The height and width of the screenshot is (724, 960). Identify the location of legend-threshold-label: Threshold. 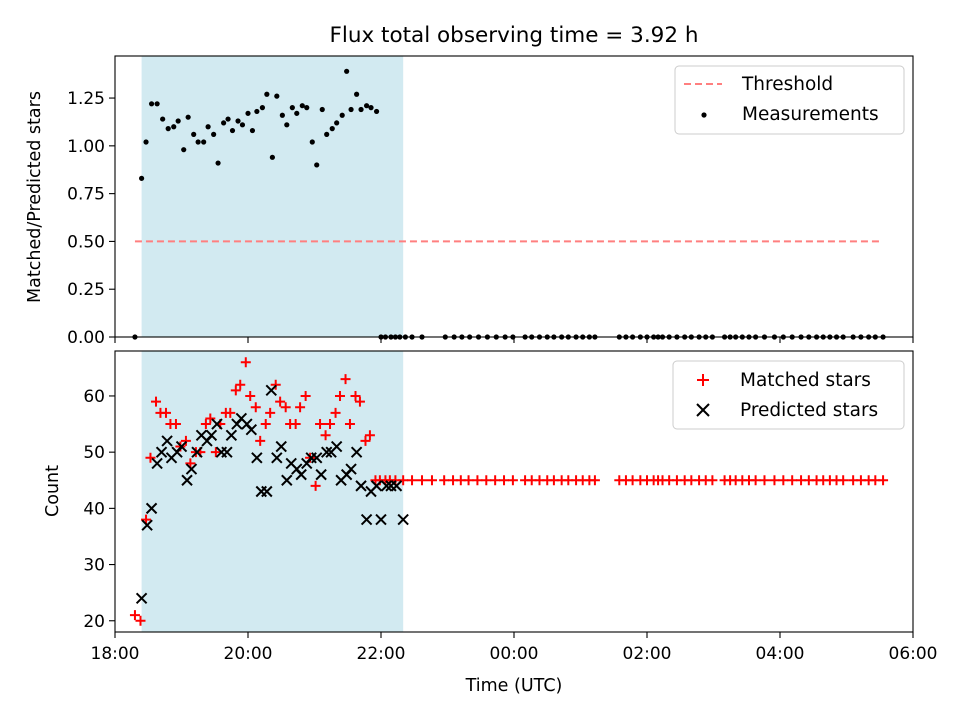
(787, 84).